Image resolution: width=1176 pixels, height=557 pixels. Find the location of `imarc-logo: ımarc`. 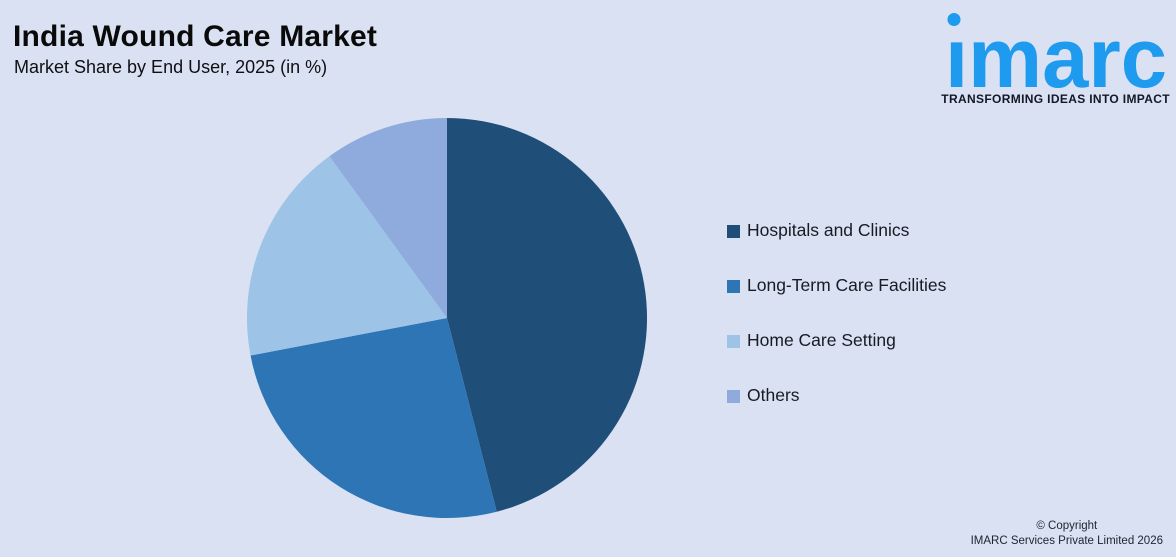

imarc-logo: ımarc is located at coordinates (1056, 52).